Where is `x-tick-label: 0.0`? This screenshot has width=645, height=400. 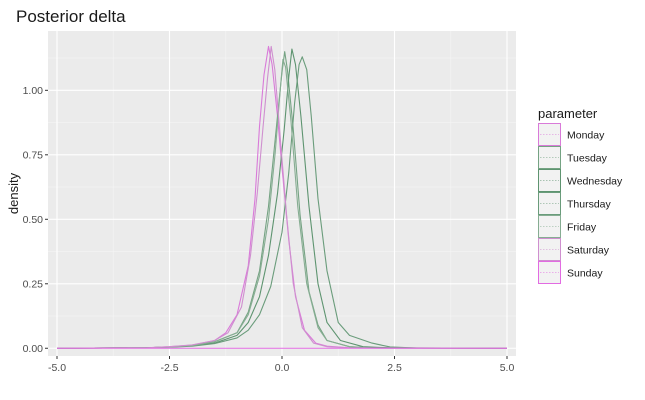
x-tick-label: 0.0 is located at coordinates (282, 368).